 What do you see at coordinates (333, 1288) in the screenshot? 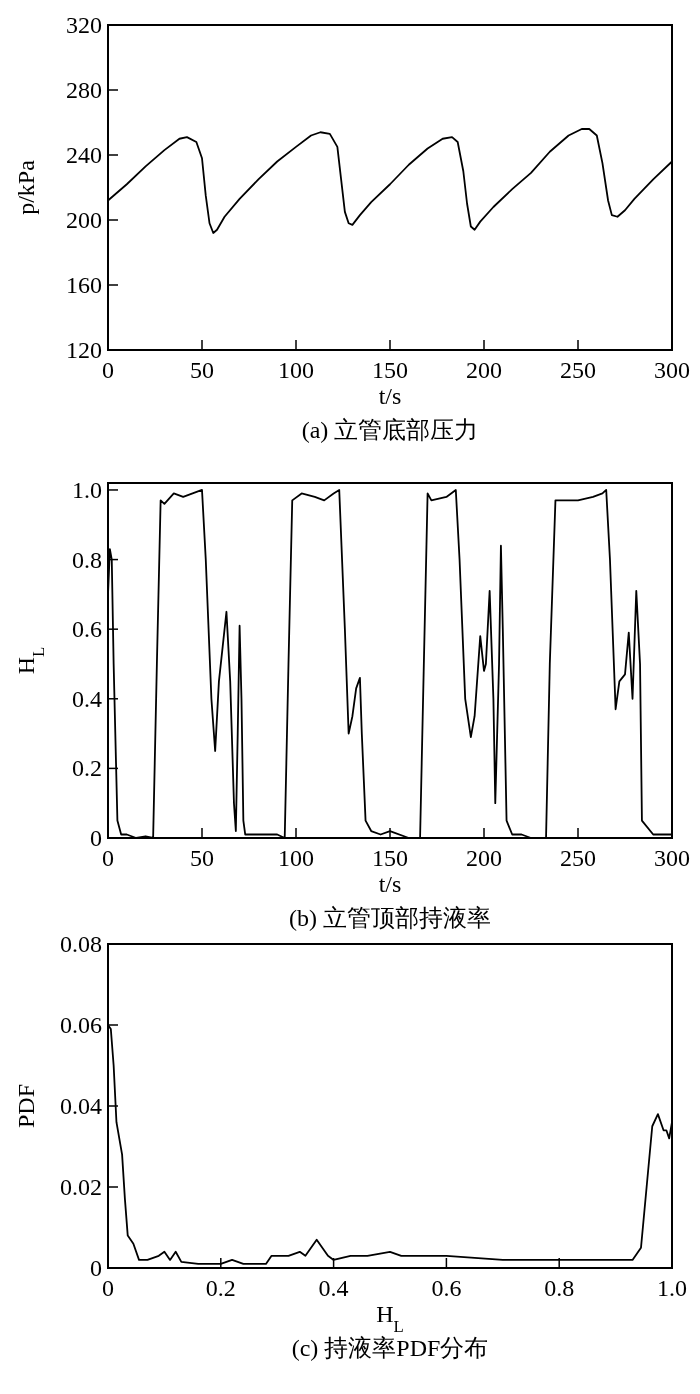
I see `x-tick-label: 0.4` at bounding box center [333, 1288].